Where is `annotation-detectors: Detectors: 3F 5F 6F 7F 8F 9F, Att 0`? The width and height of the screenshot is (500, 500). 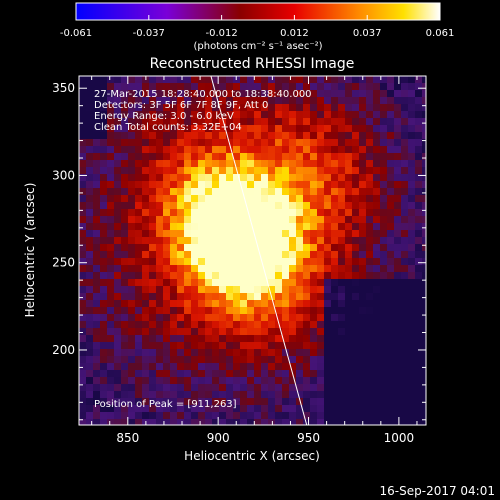 annotation-detectors: Detectors: 3F 5F 6F 7F 8F 9F, Att 0 is located at coordinates (181, 105).